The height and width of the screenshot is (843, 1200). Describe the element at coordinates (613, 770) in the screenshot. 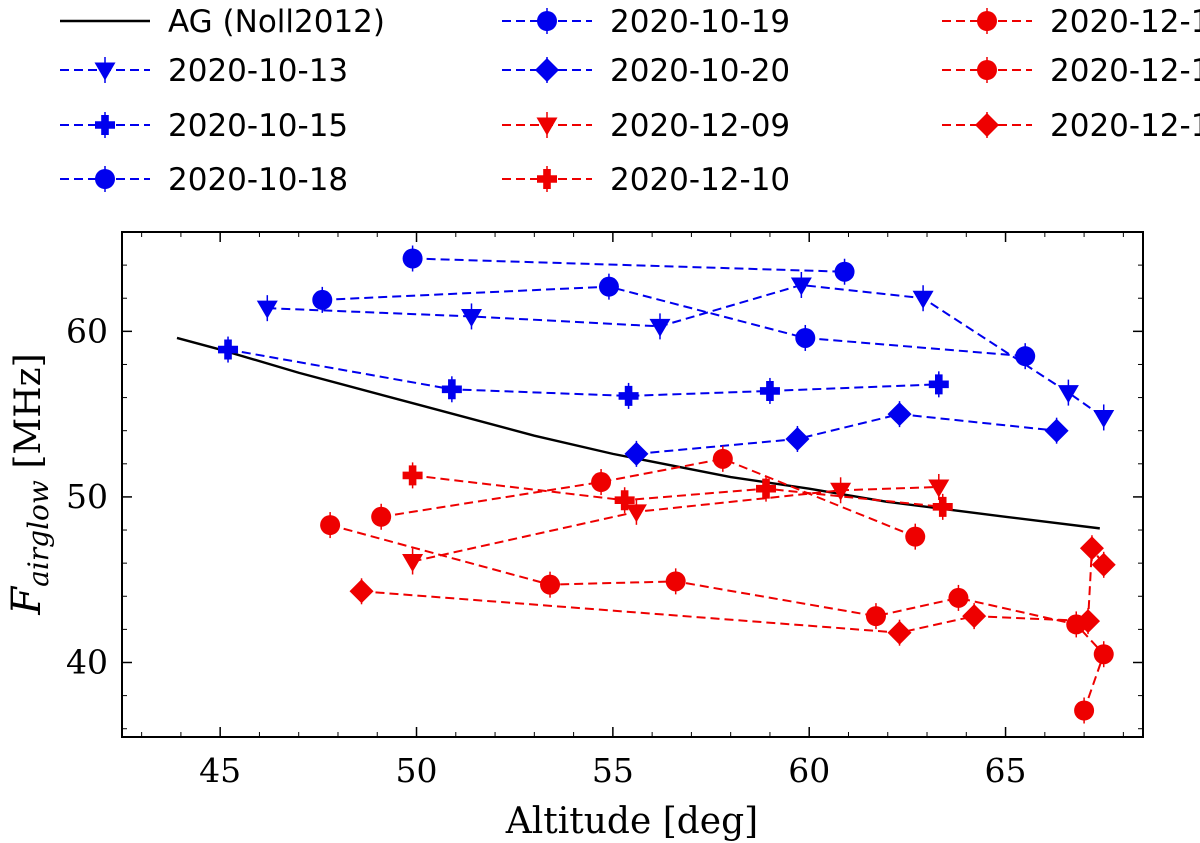

I see `x-tick-label: 55` at that location.